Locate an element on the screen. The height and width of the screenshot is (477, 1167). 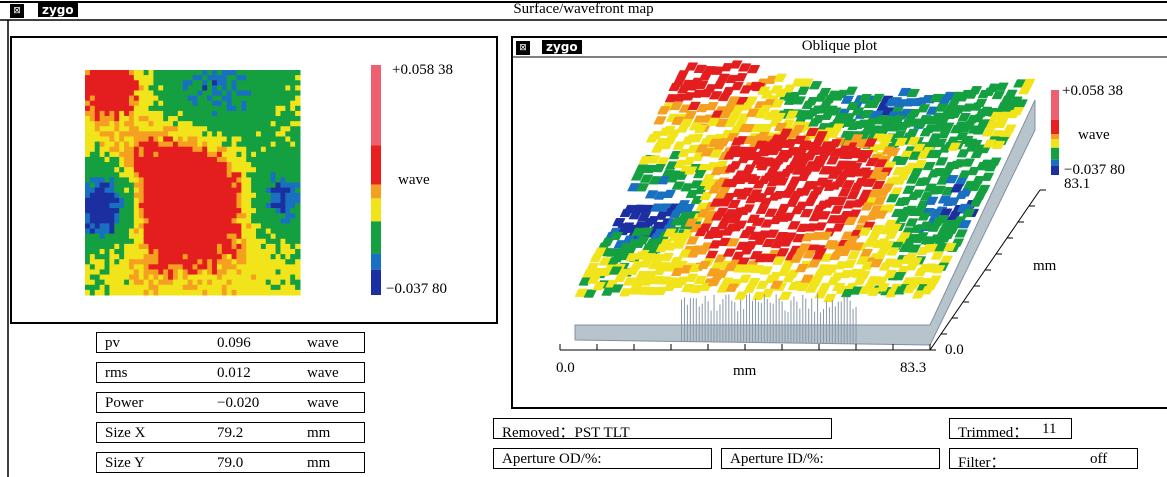
window-title: Oblique plot is located at coordinates (839, 46).